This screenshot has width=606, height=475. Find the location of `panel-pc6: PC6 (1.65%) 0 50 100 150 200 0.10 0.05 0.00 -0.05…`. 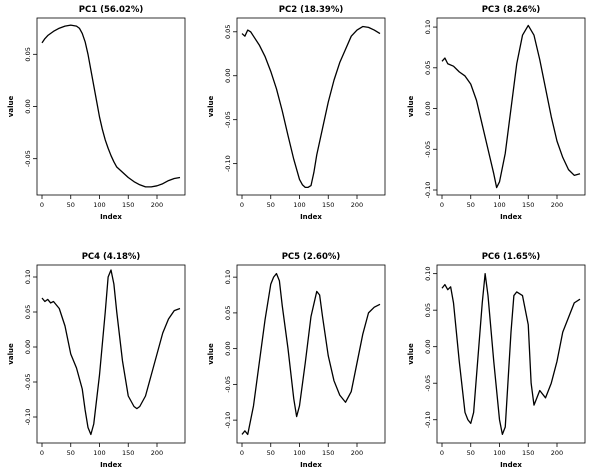

panel-pc6: PC6 (1.65%) 0 50 100 150 200 0.10 0.05 0.00 -0.05… is located at coordinates (496, 360).